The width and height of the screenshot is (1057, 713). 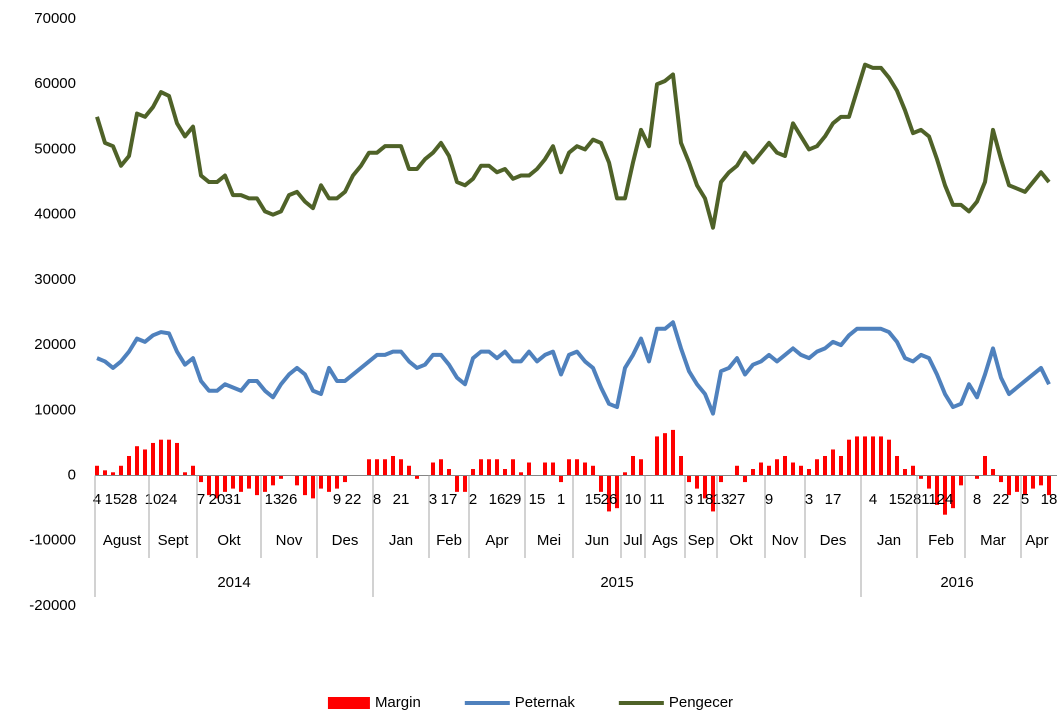 What do you see at coordinates (833, 499) in the screenshot?
I see `x-tick-label: 17` at bounding box center [833, 499].